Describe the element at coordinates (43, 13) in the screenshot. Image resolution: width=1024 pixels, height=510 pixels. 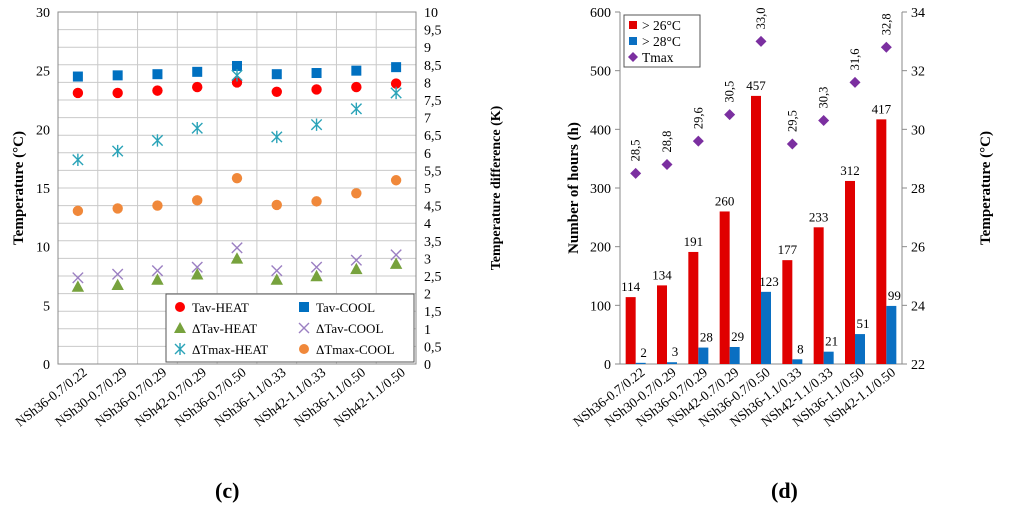
I see `y-tick-label: 30` at that location.